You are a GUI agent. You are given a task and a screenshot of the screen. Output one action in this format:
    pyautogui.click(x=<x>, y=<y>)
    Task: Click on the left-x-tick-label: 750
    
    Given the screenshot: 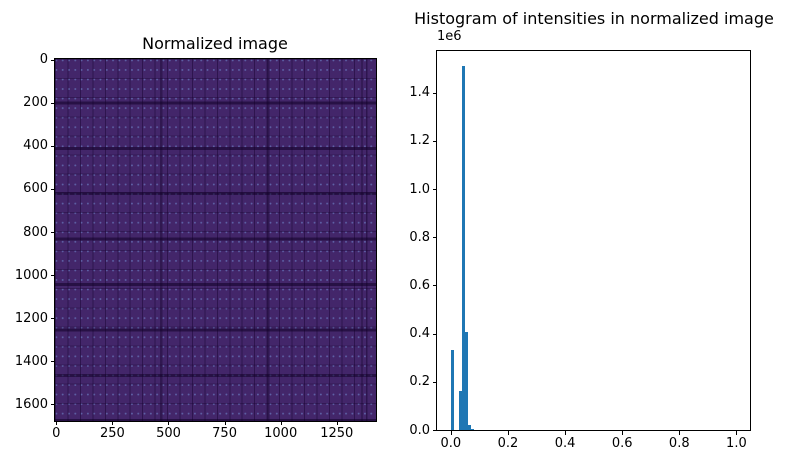 What is the action you would take?
    pyautogui.click(x=224, y=433)
    